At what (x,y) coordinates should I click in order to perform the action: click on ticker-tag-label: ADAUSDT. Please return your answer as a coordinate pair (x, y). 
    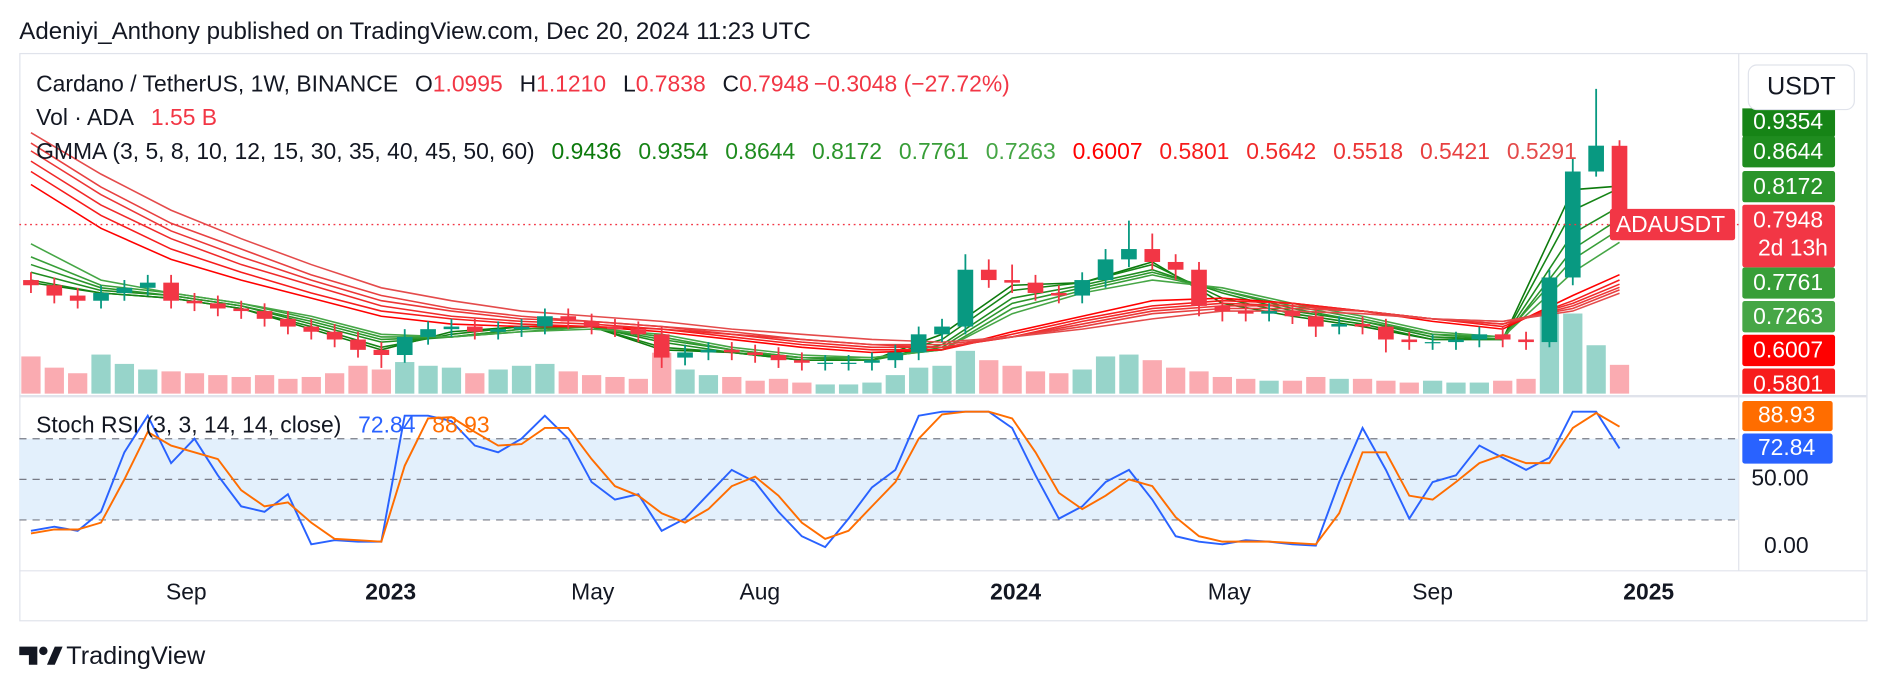
    Looking at the image, I should click on (1670, 224).